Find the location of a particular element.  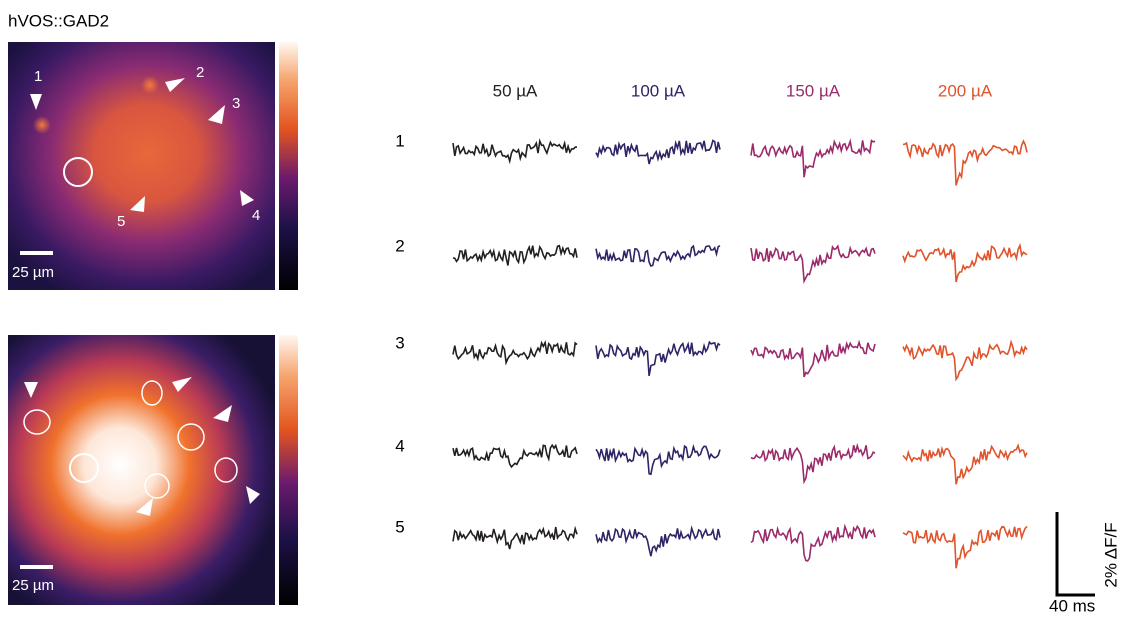

image-bottom is located at coordinates (141, 470).